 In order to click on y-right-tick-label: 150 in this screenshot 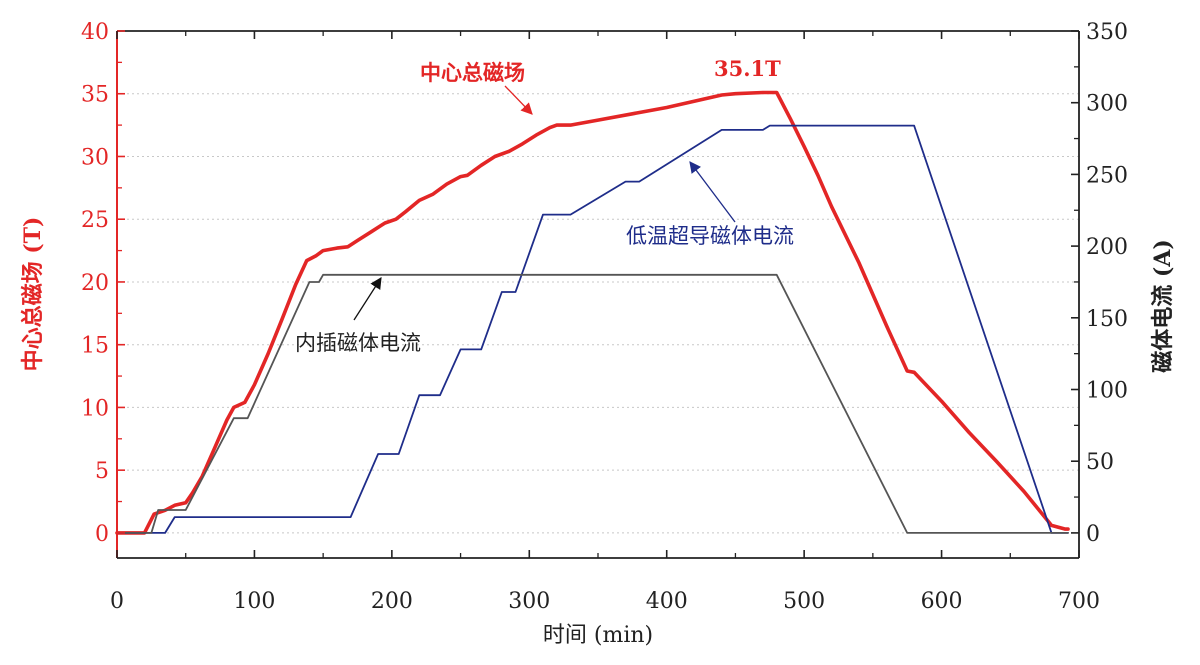, I will do `click(1107, 319)`.